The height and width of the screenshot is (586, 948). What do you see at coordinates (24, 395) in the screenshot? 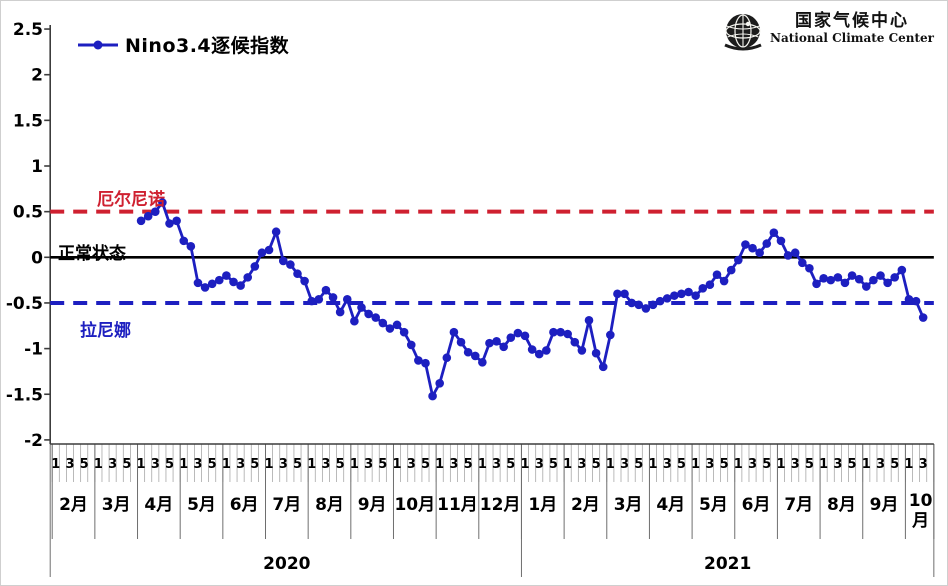
I see `y-tick-label: -1.5` at bounding box center [24, 395].